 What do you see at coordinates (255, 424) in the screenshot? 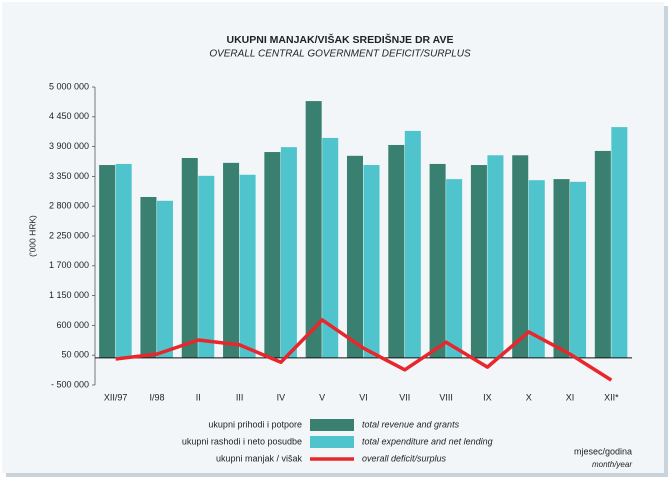
I see `legend-label-hr: ukupni prihodi i potpore` at bounding box center [255, 424].